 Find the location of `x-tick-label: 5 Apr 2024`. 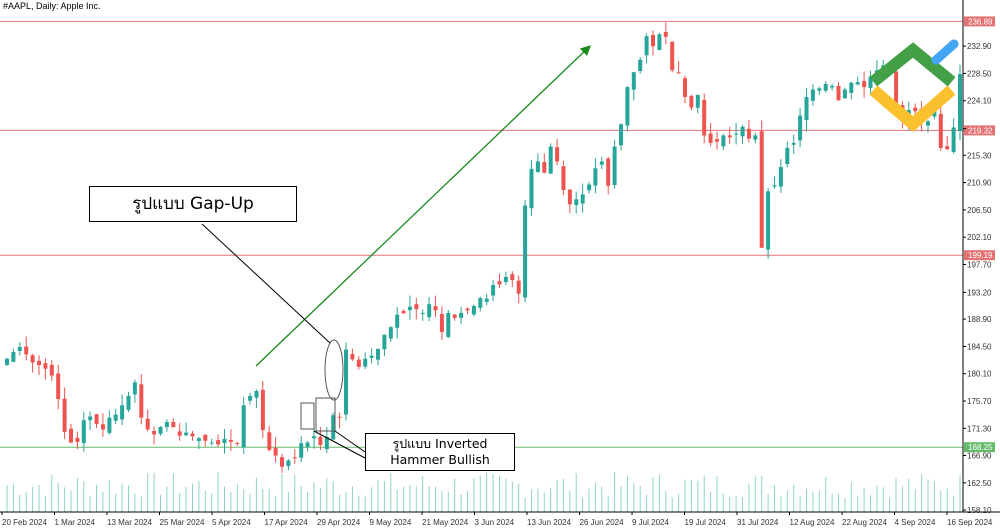

x-tick-label: 5 Apr 2024 is located at coordinates (231, 522).